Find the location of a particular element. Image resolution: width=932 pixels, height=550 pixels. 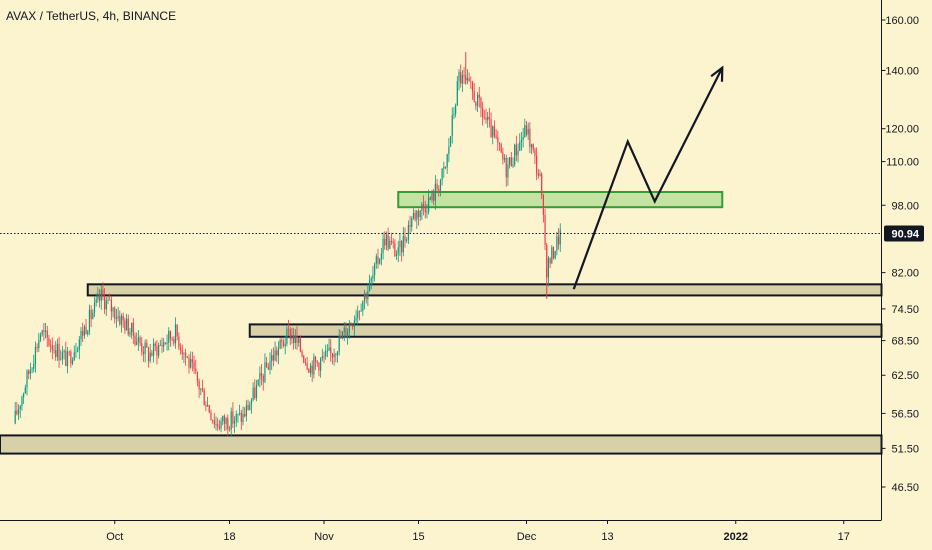

projection-path is located at coordinates (648, 178).